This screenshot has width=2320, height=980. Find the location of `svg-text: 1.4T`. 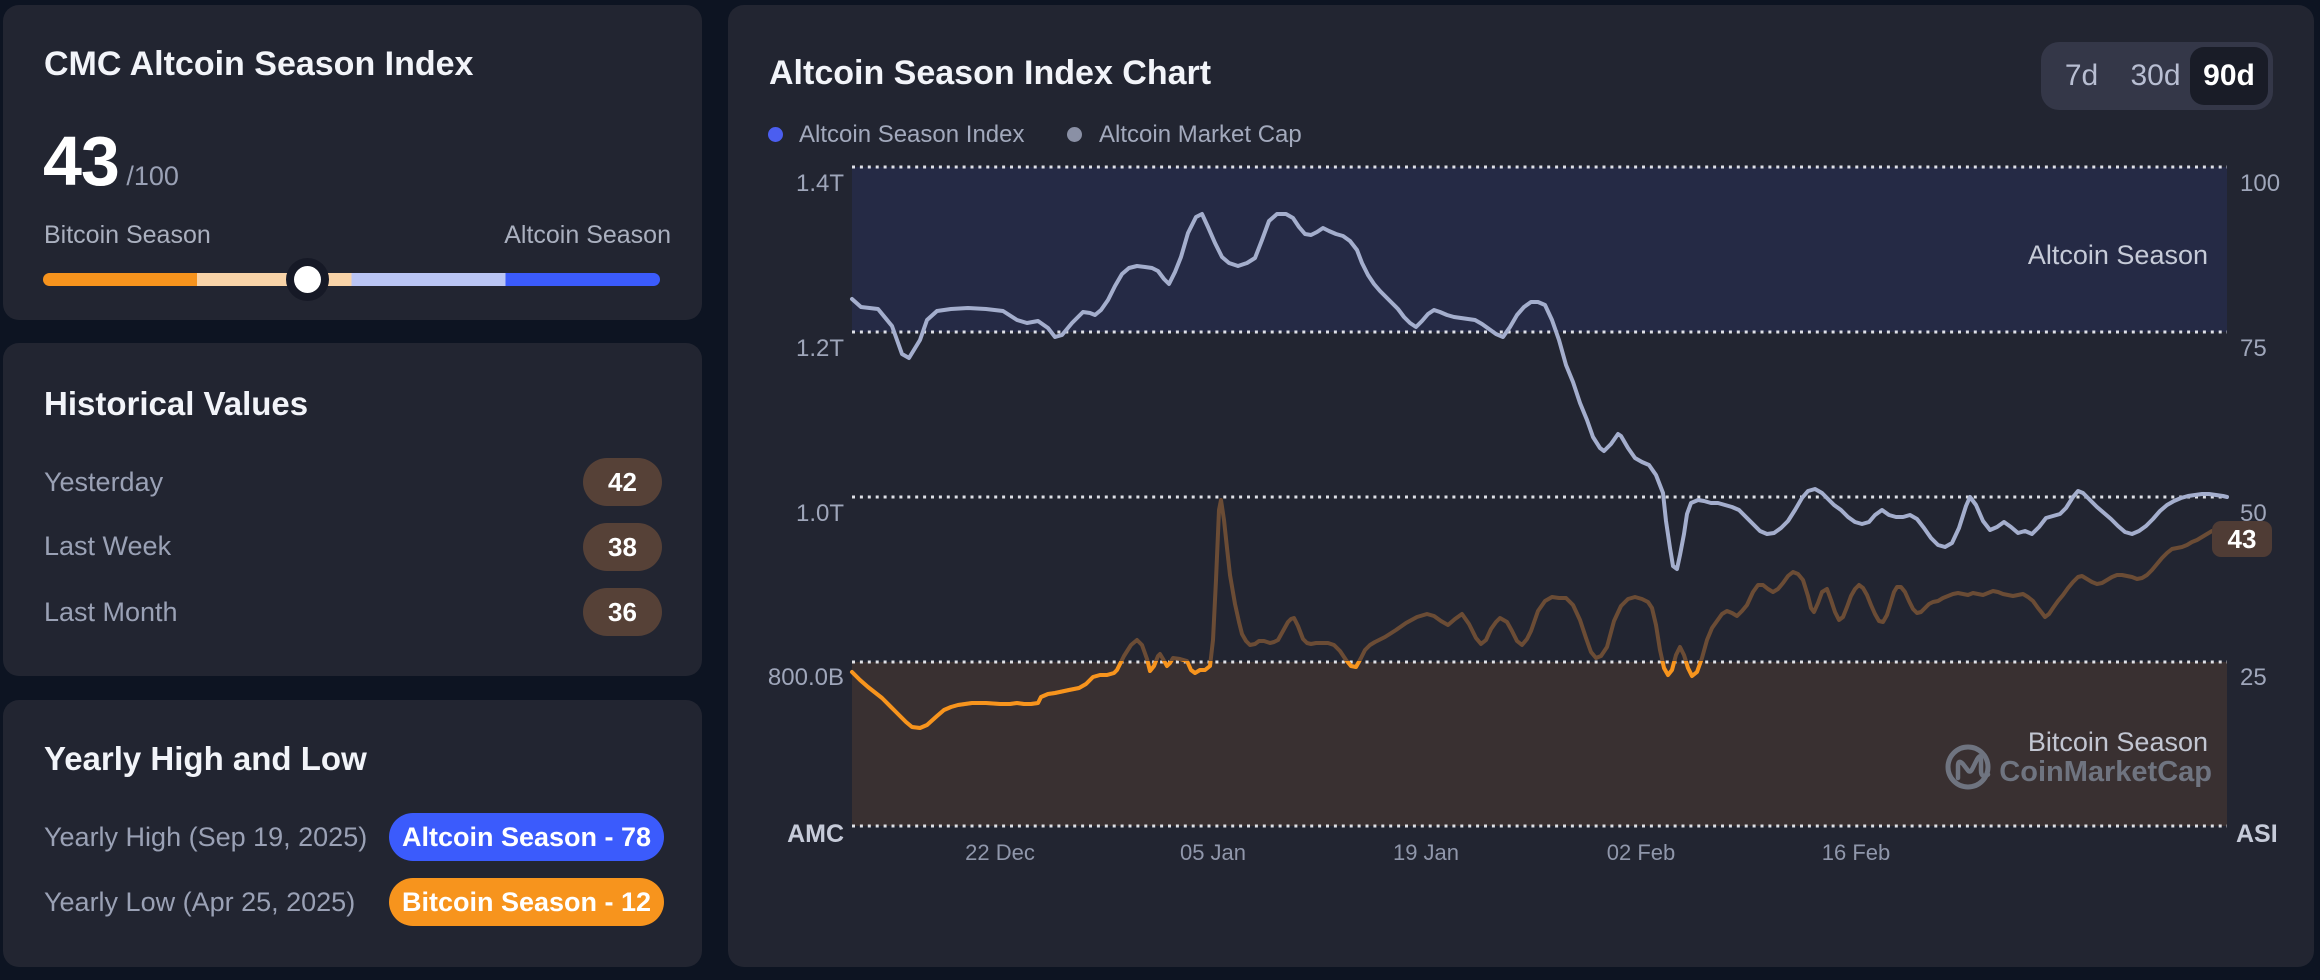

svg-text: 1.4T is located at coordinates (820, 183).